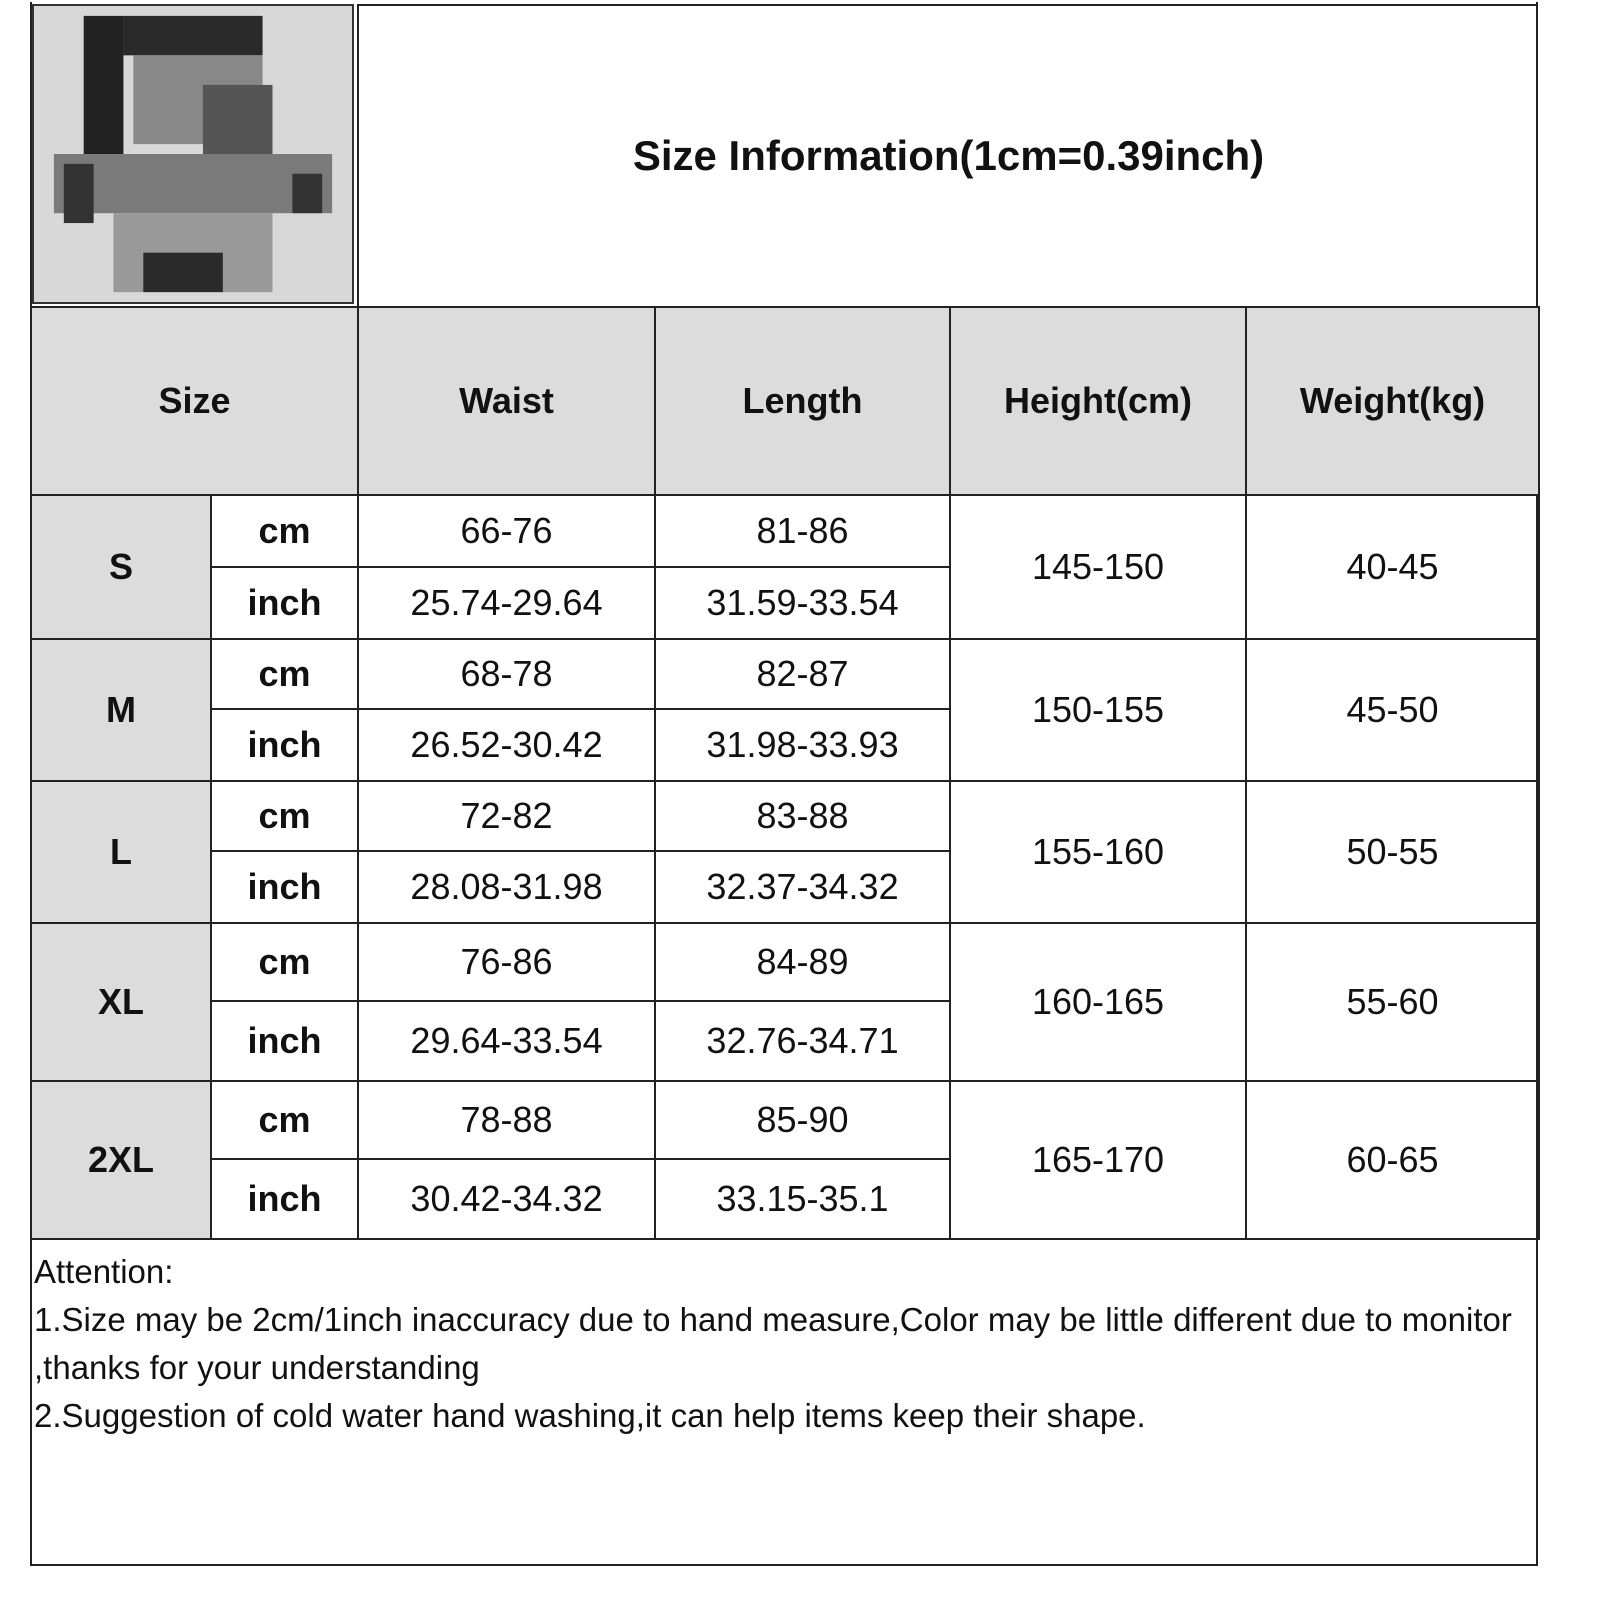 The width and height of the screenshot is (1600, 1600). Describe the element at coordinates (1098, 1002) in the screenshot. I see `height-range: 160-165` at that location.